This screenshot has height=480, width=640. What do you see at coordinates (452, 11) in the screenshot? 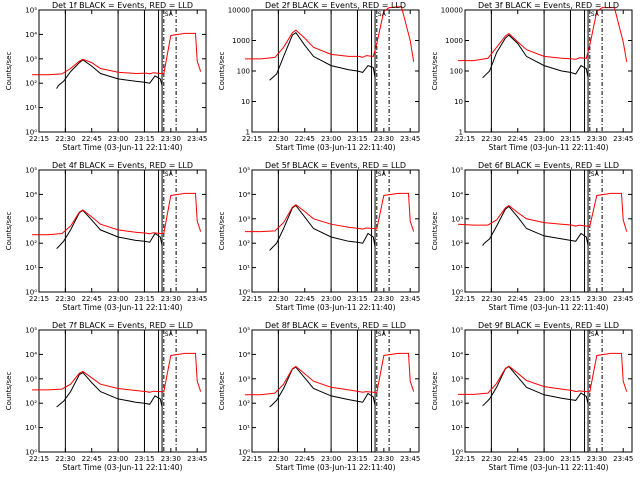
I see `y-tick-label: 10000` at bounding box center [452, 11].